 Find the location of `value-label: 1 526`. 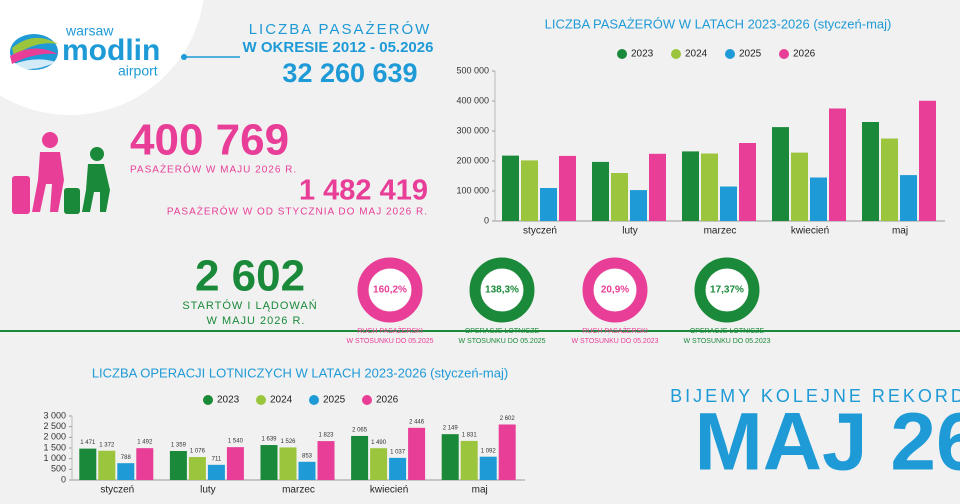

value-label: 1 526 is located at coordinates (288, 442).